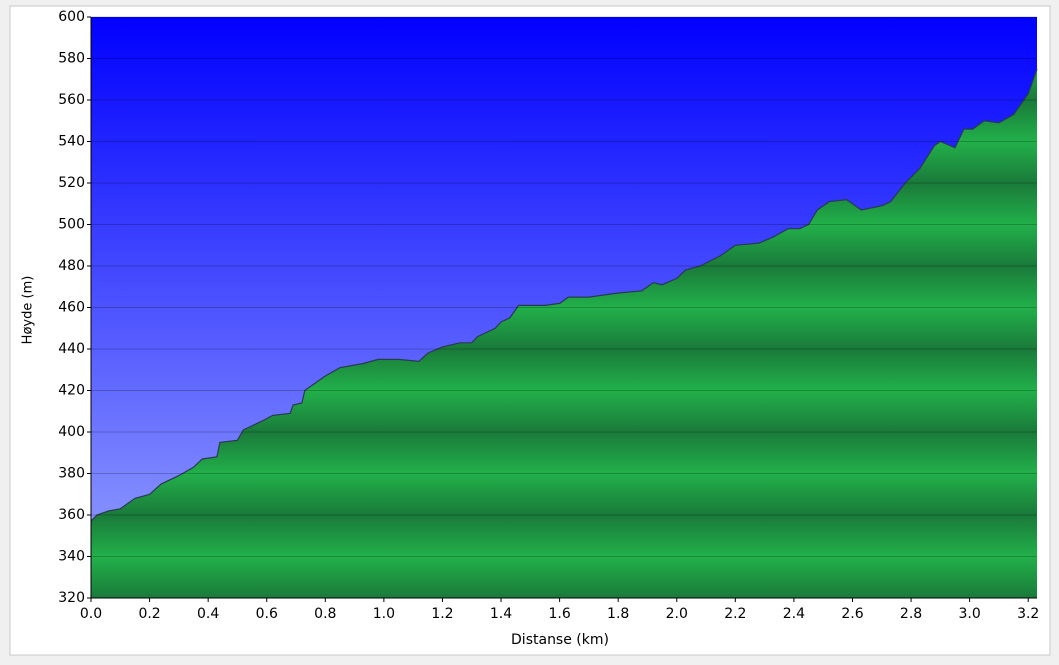 The image size is (1059, 665). Describe the element at coordinates (325, 614) in the screenshot. I see `x-tick-label: 0.8` at that location.